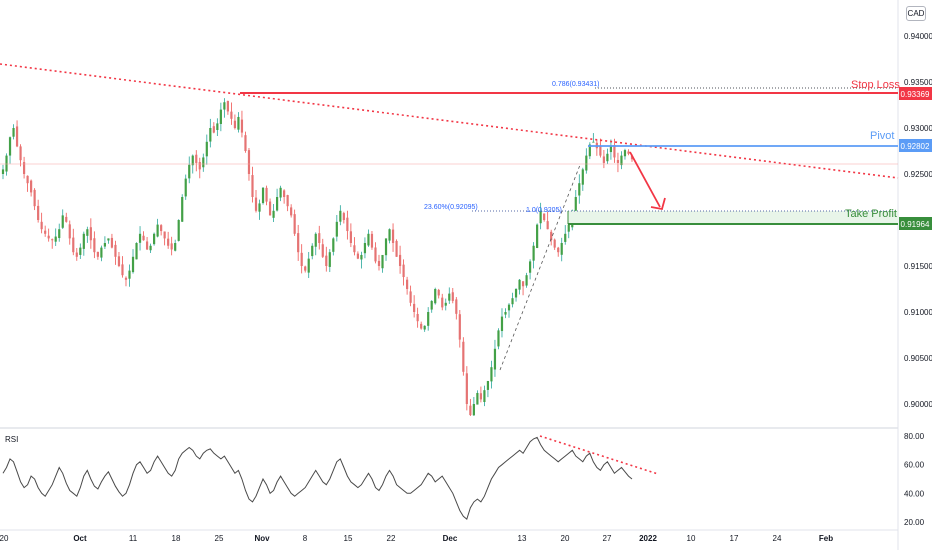  What do you see at coordinates (133, 538) in the screenshot?
I see `time-tick-label: 11` at bounding box center [133, 538].